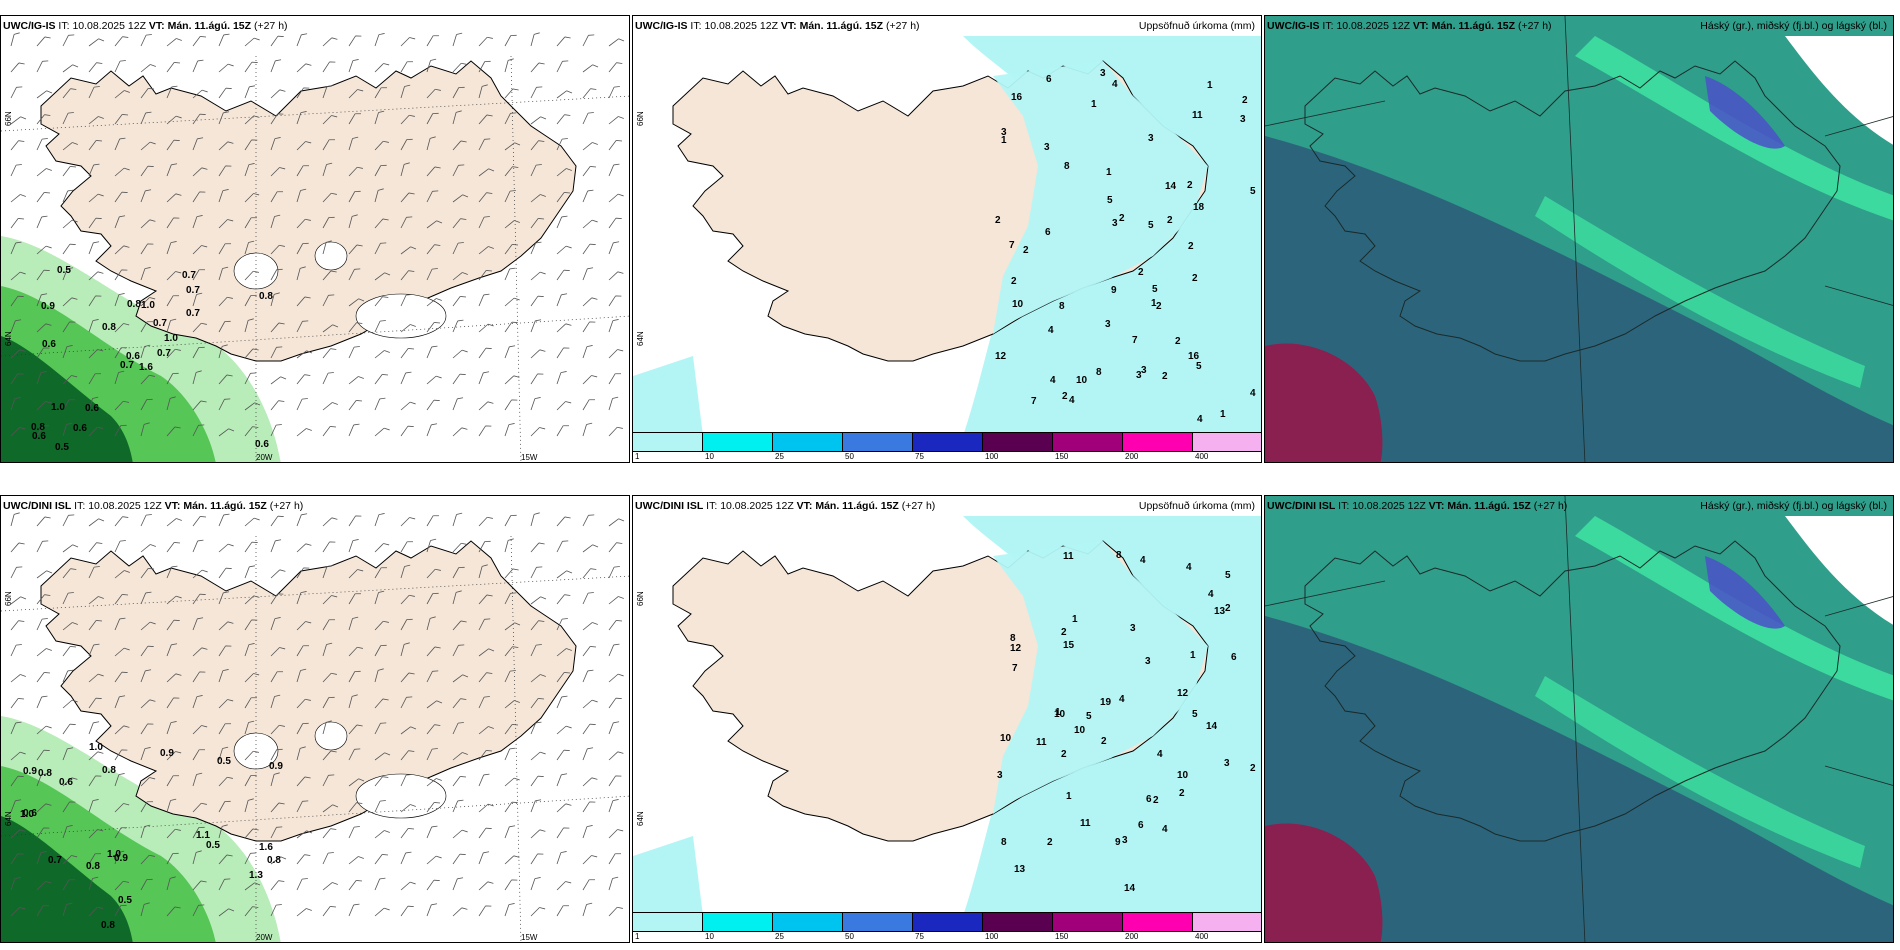 The height and width of the screenshot is (950, 1900). I want to click on colorbar-segment, so click(948, 922).